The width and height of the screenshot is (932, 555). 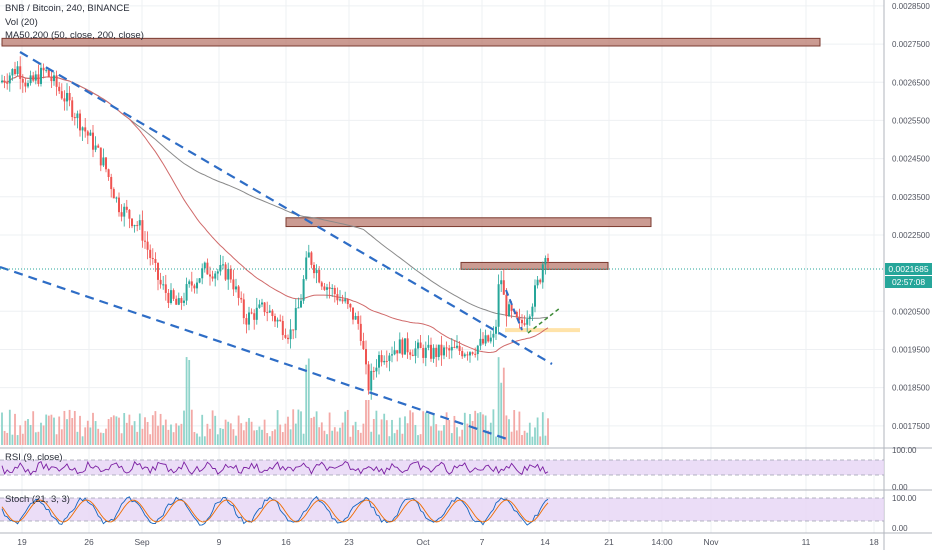 What do you see at coordinates (900, 528) in the screenshot?
I see `stoch-tick-0: 0.00` at bounding box center [900, 528].